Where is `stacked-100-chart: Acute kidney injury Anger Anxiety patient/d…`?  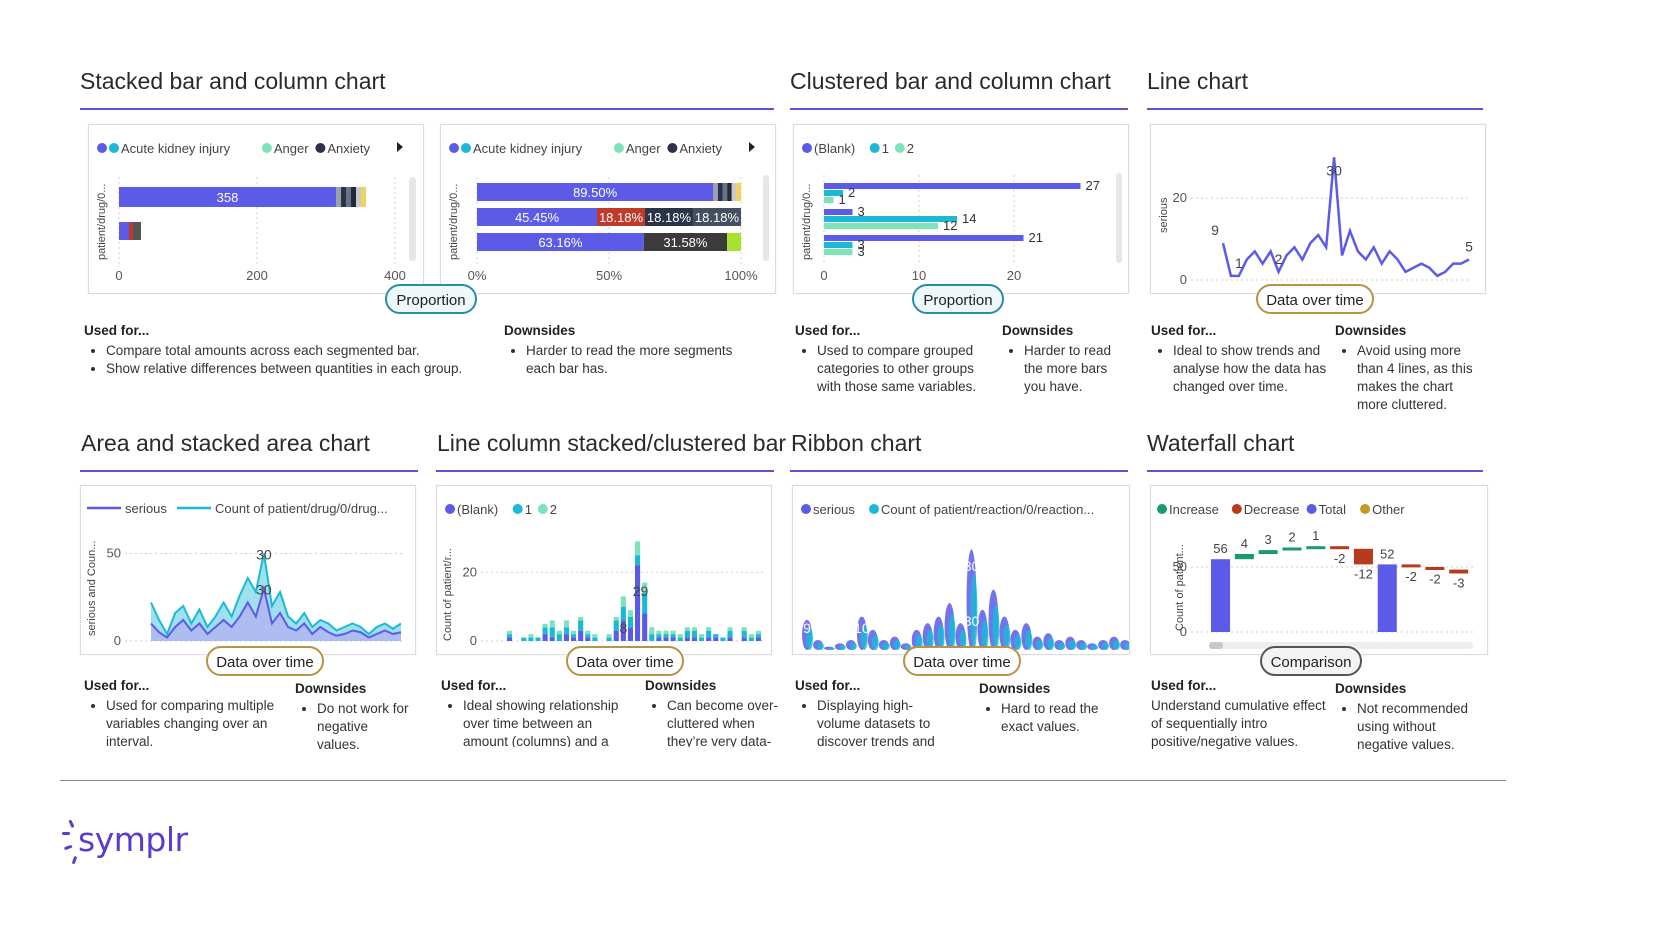
stacked-100-chart: Acute kidney injury Anger Anxiety patient/d… is located at coordinates (608, 209).